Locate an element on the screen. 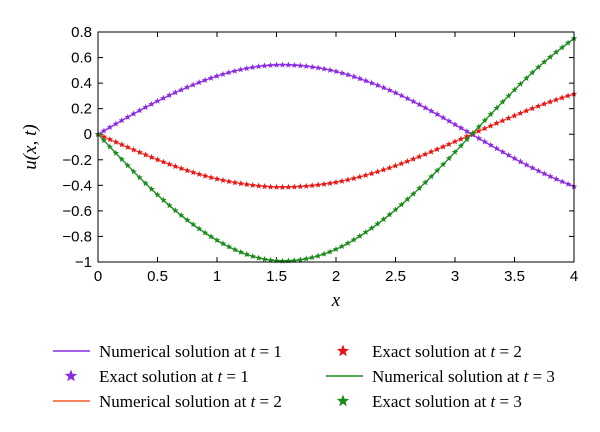 The image size is (600, 432). y-tick-label: 0 is located at coordinates (88, 134).